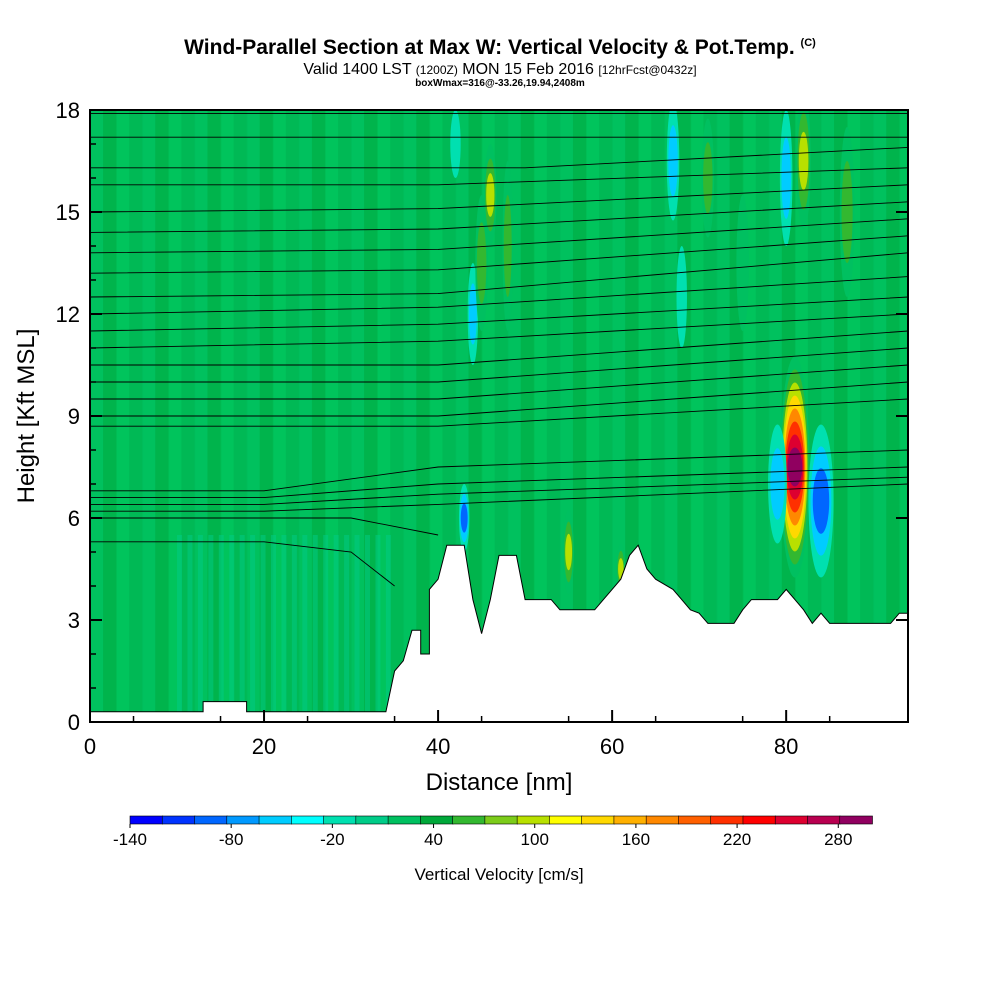  Describe the element at coordinates (838, 839) in the screenshot. I see `colorbar-tick-label: 280` at that location.